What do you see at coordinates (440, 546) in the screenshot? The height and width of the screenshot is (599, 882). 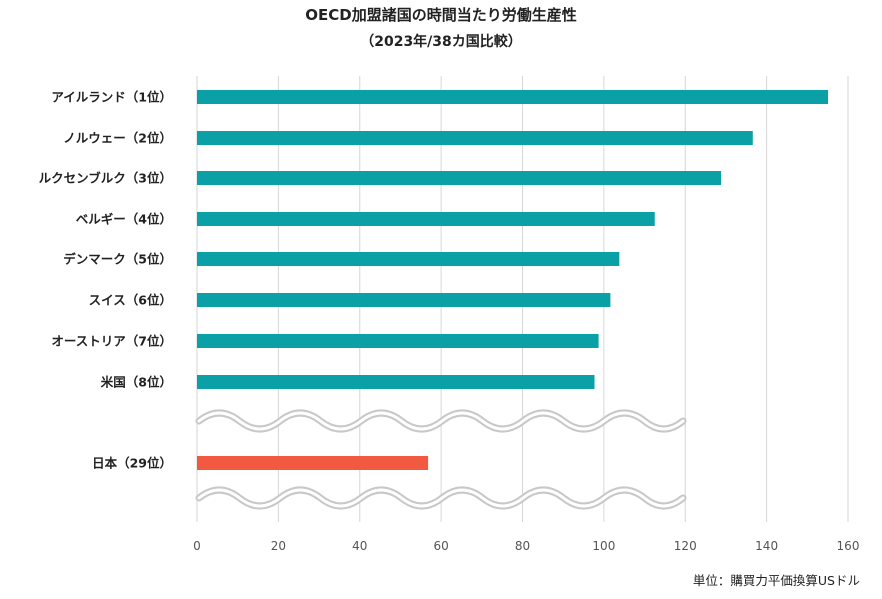 I see `x-tick-label: 60` at bounding box center [440, 546].